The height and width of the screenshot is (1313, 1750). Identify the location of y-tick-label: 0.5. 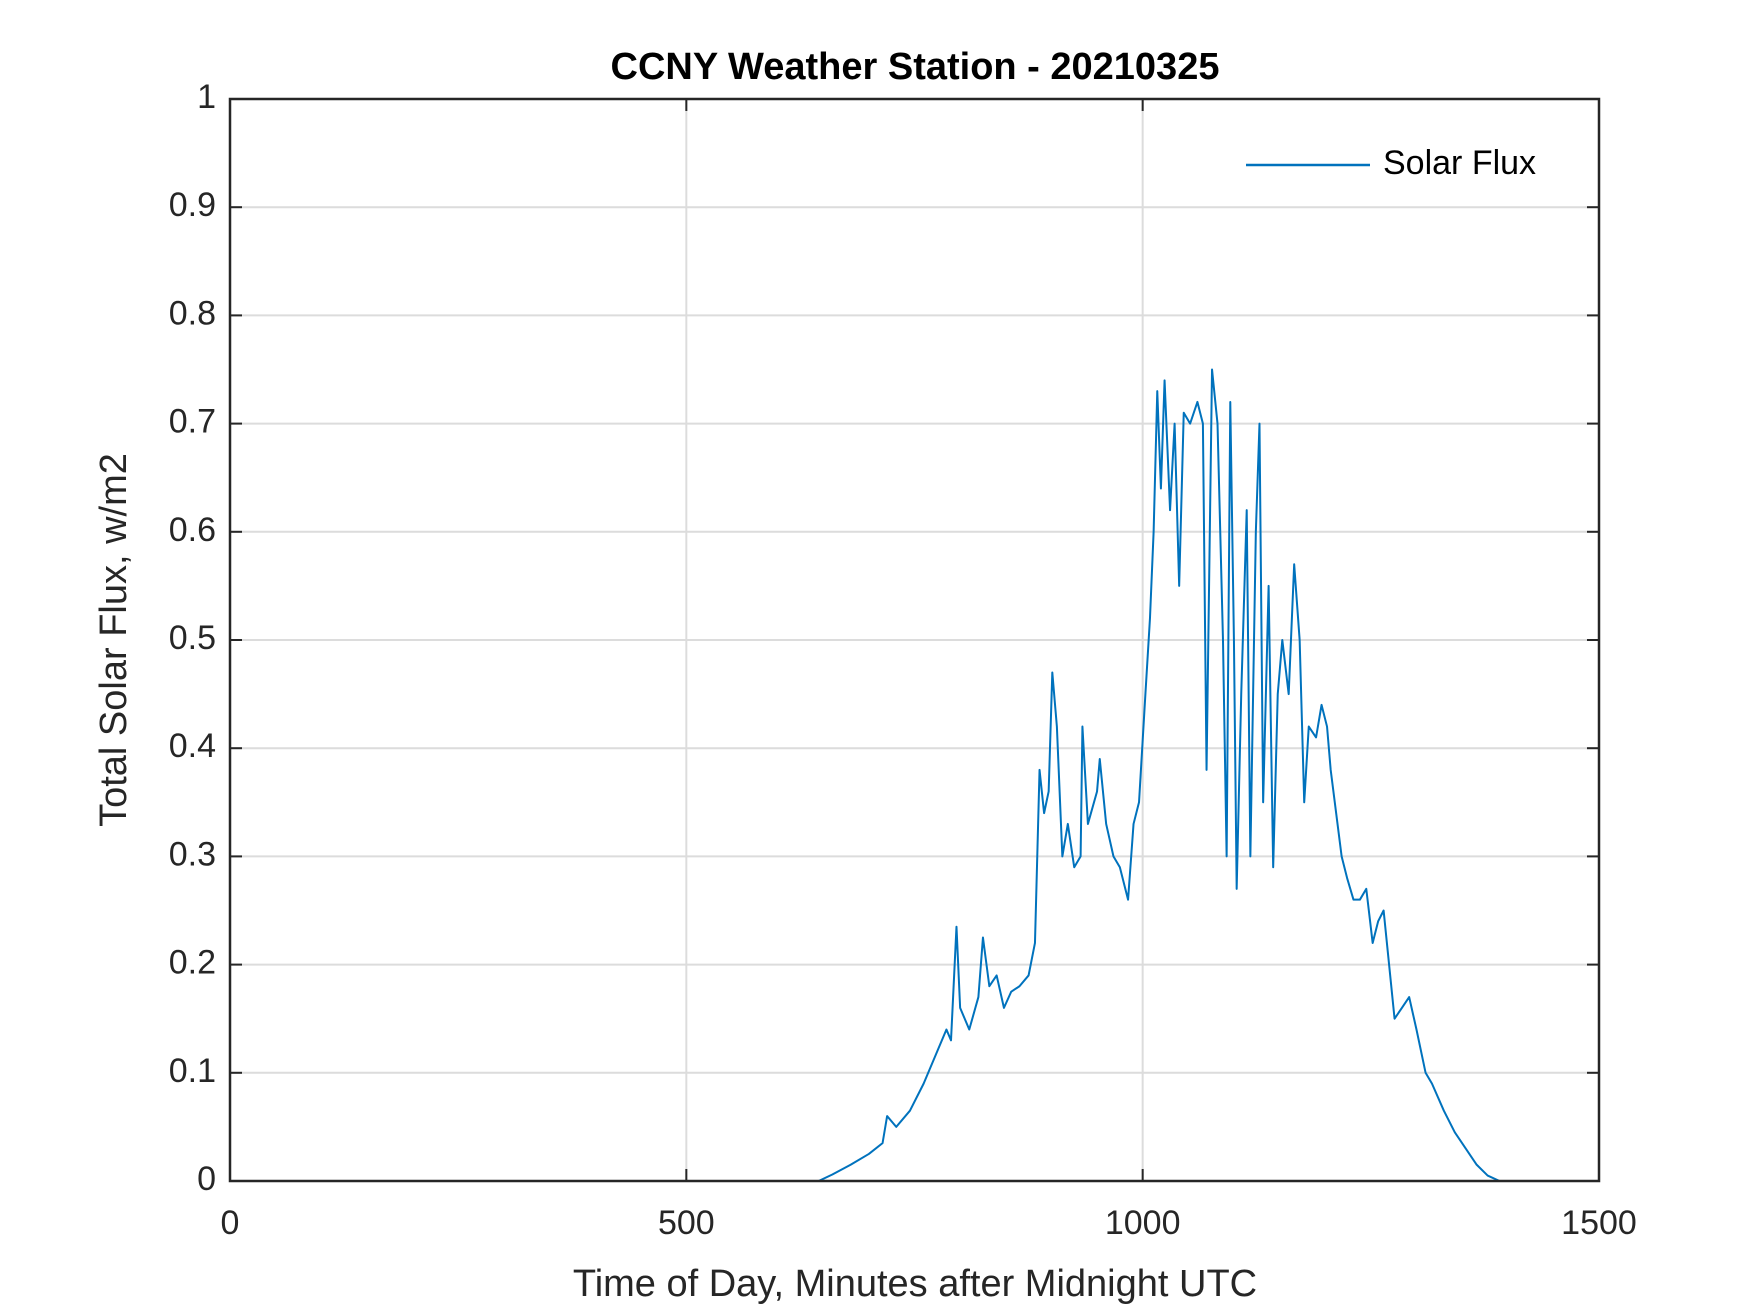
(192, 638).